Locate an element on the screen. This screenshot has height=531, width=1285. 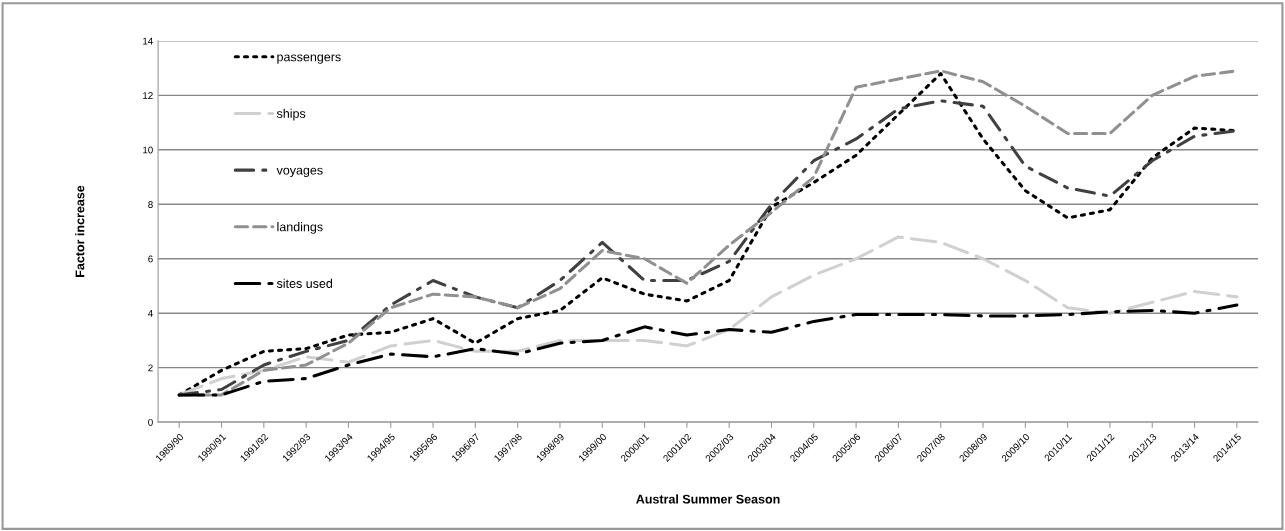
y-tick-label: 14 is located at coordinates (148, 41).